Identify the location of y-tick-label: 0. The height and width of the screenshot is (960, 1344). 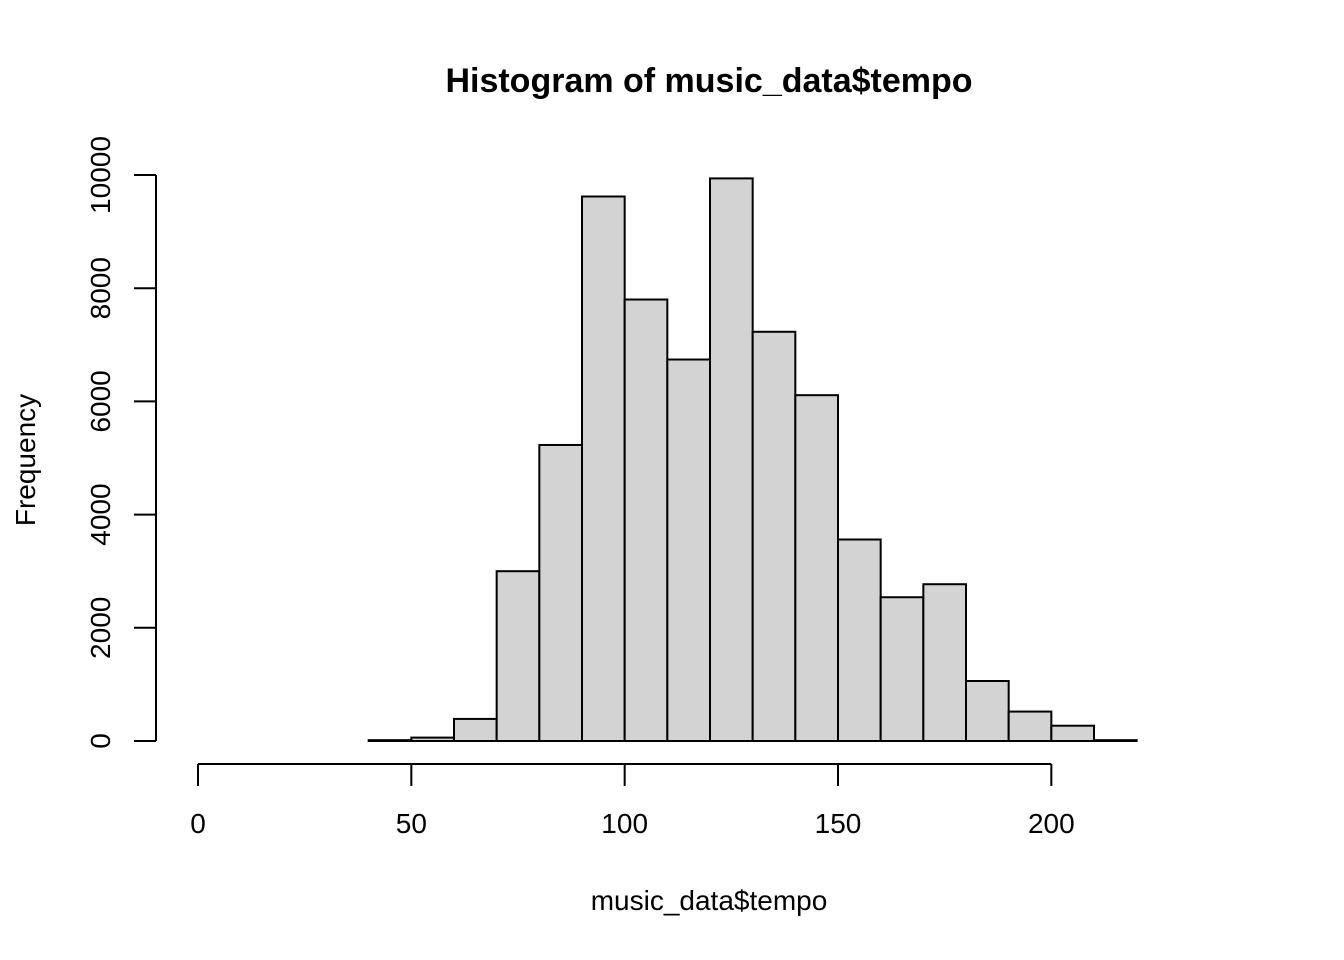
(100, 741).